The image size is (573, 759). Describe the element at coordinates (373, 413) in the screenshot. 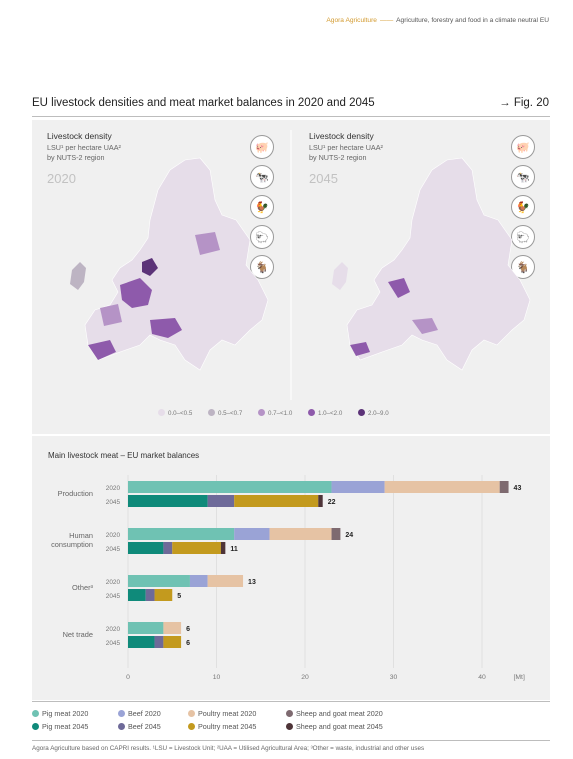

I see `map-legend-item: 2.0–9.0` at that location.